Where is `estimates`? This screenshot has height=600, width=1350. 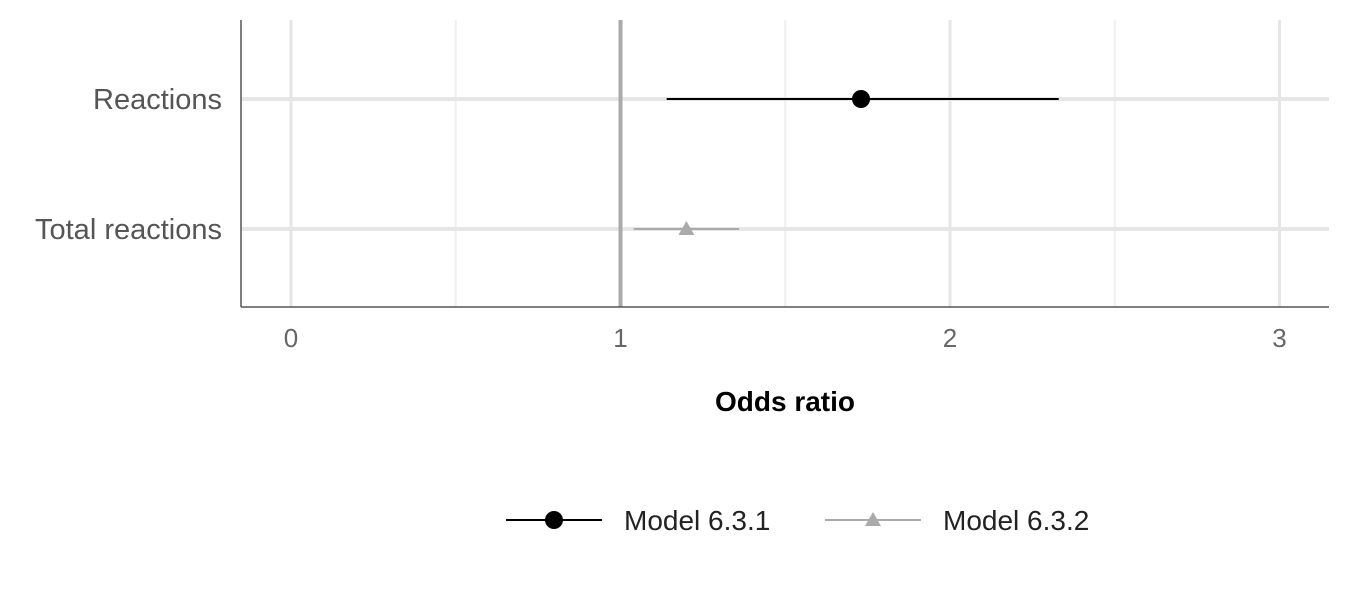
estimates is located at coordinates (846, 162).